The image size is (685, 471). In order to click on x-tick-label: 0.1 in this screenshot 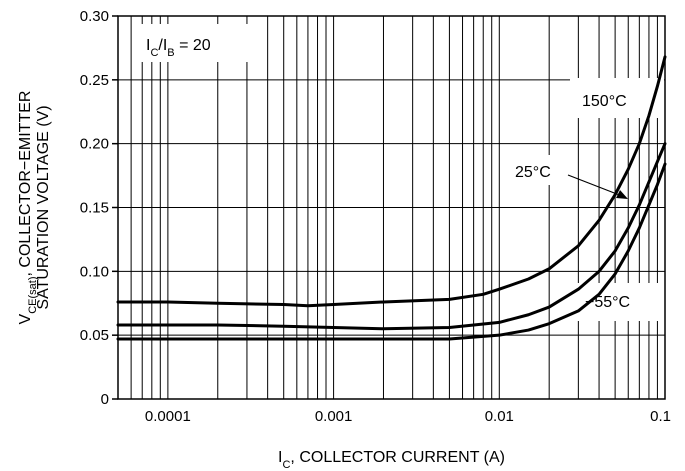, I will do `click(660, 416)`.